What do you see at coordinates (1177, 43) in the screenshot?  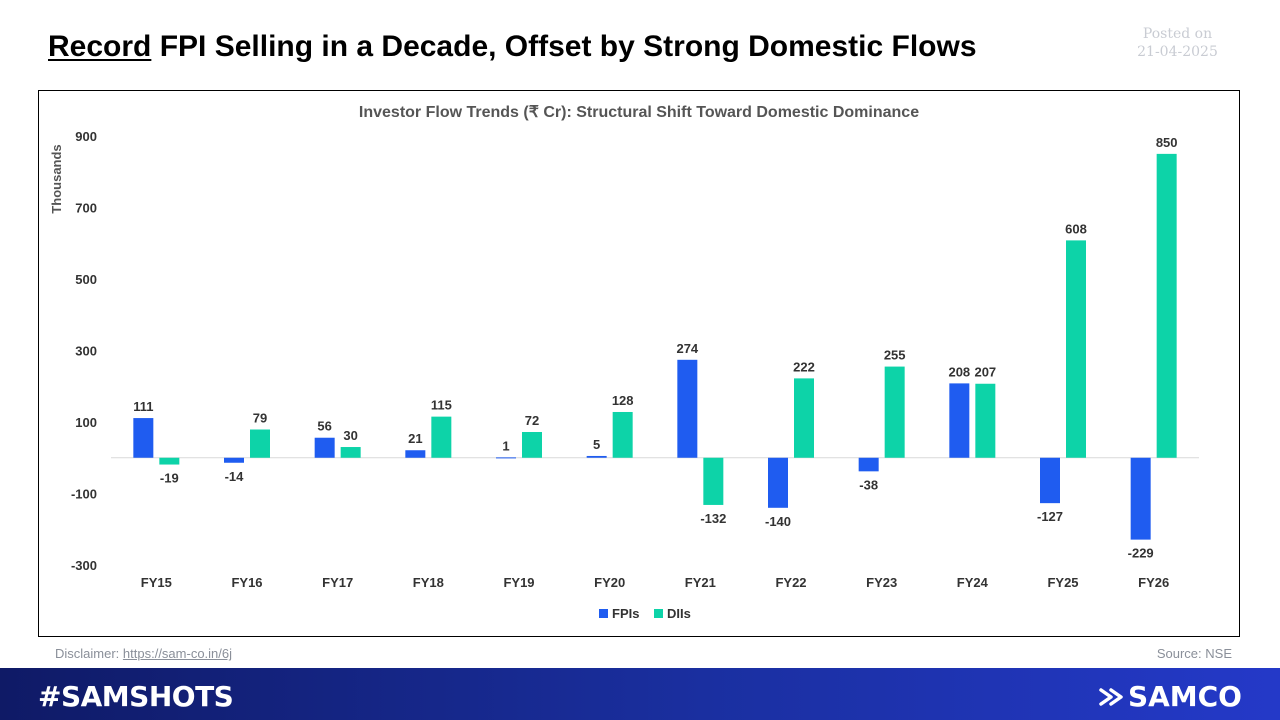 I see `posted-date-block: Posted on 21-04-2025` at bounding box center [1177, 43].